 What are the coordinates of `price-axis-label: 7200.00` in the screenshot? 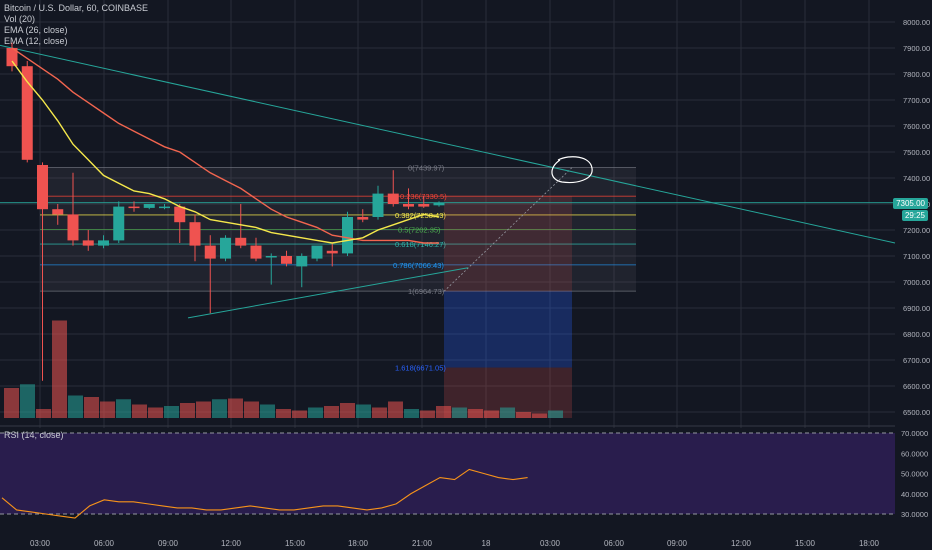 It's located at (916, 230).